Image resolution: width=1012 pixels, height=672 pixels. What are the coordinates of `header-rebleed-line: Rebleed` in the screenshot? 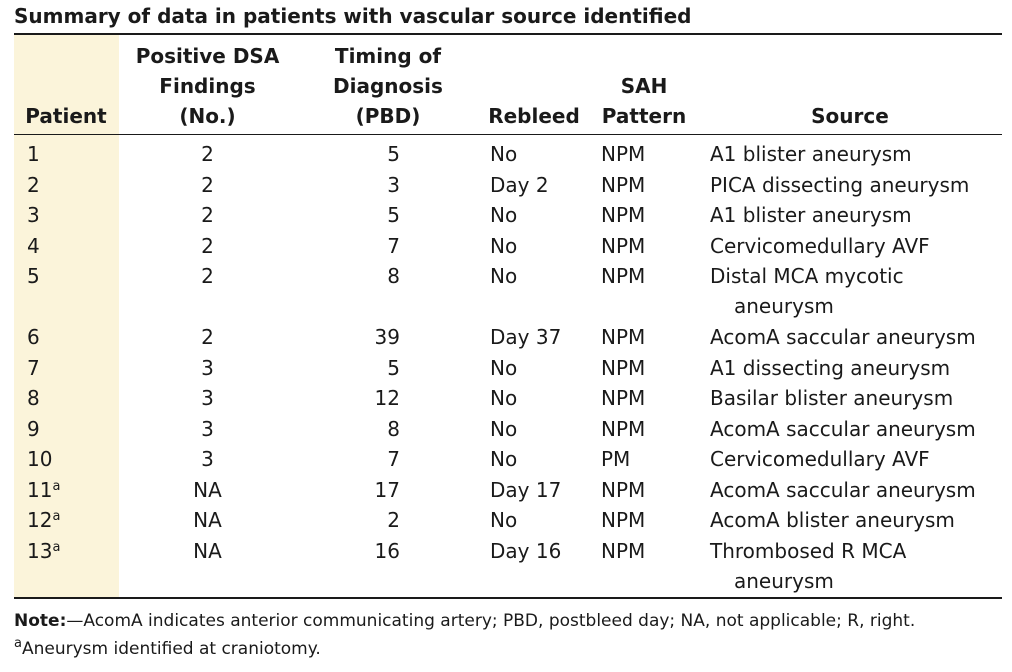 It's located at (534, 116).